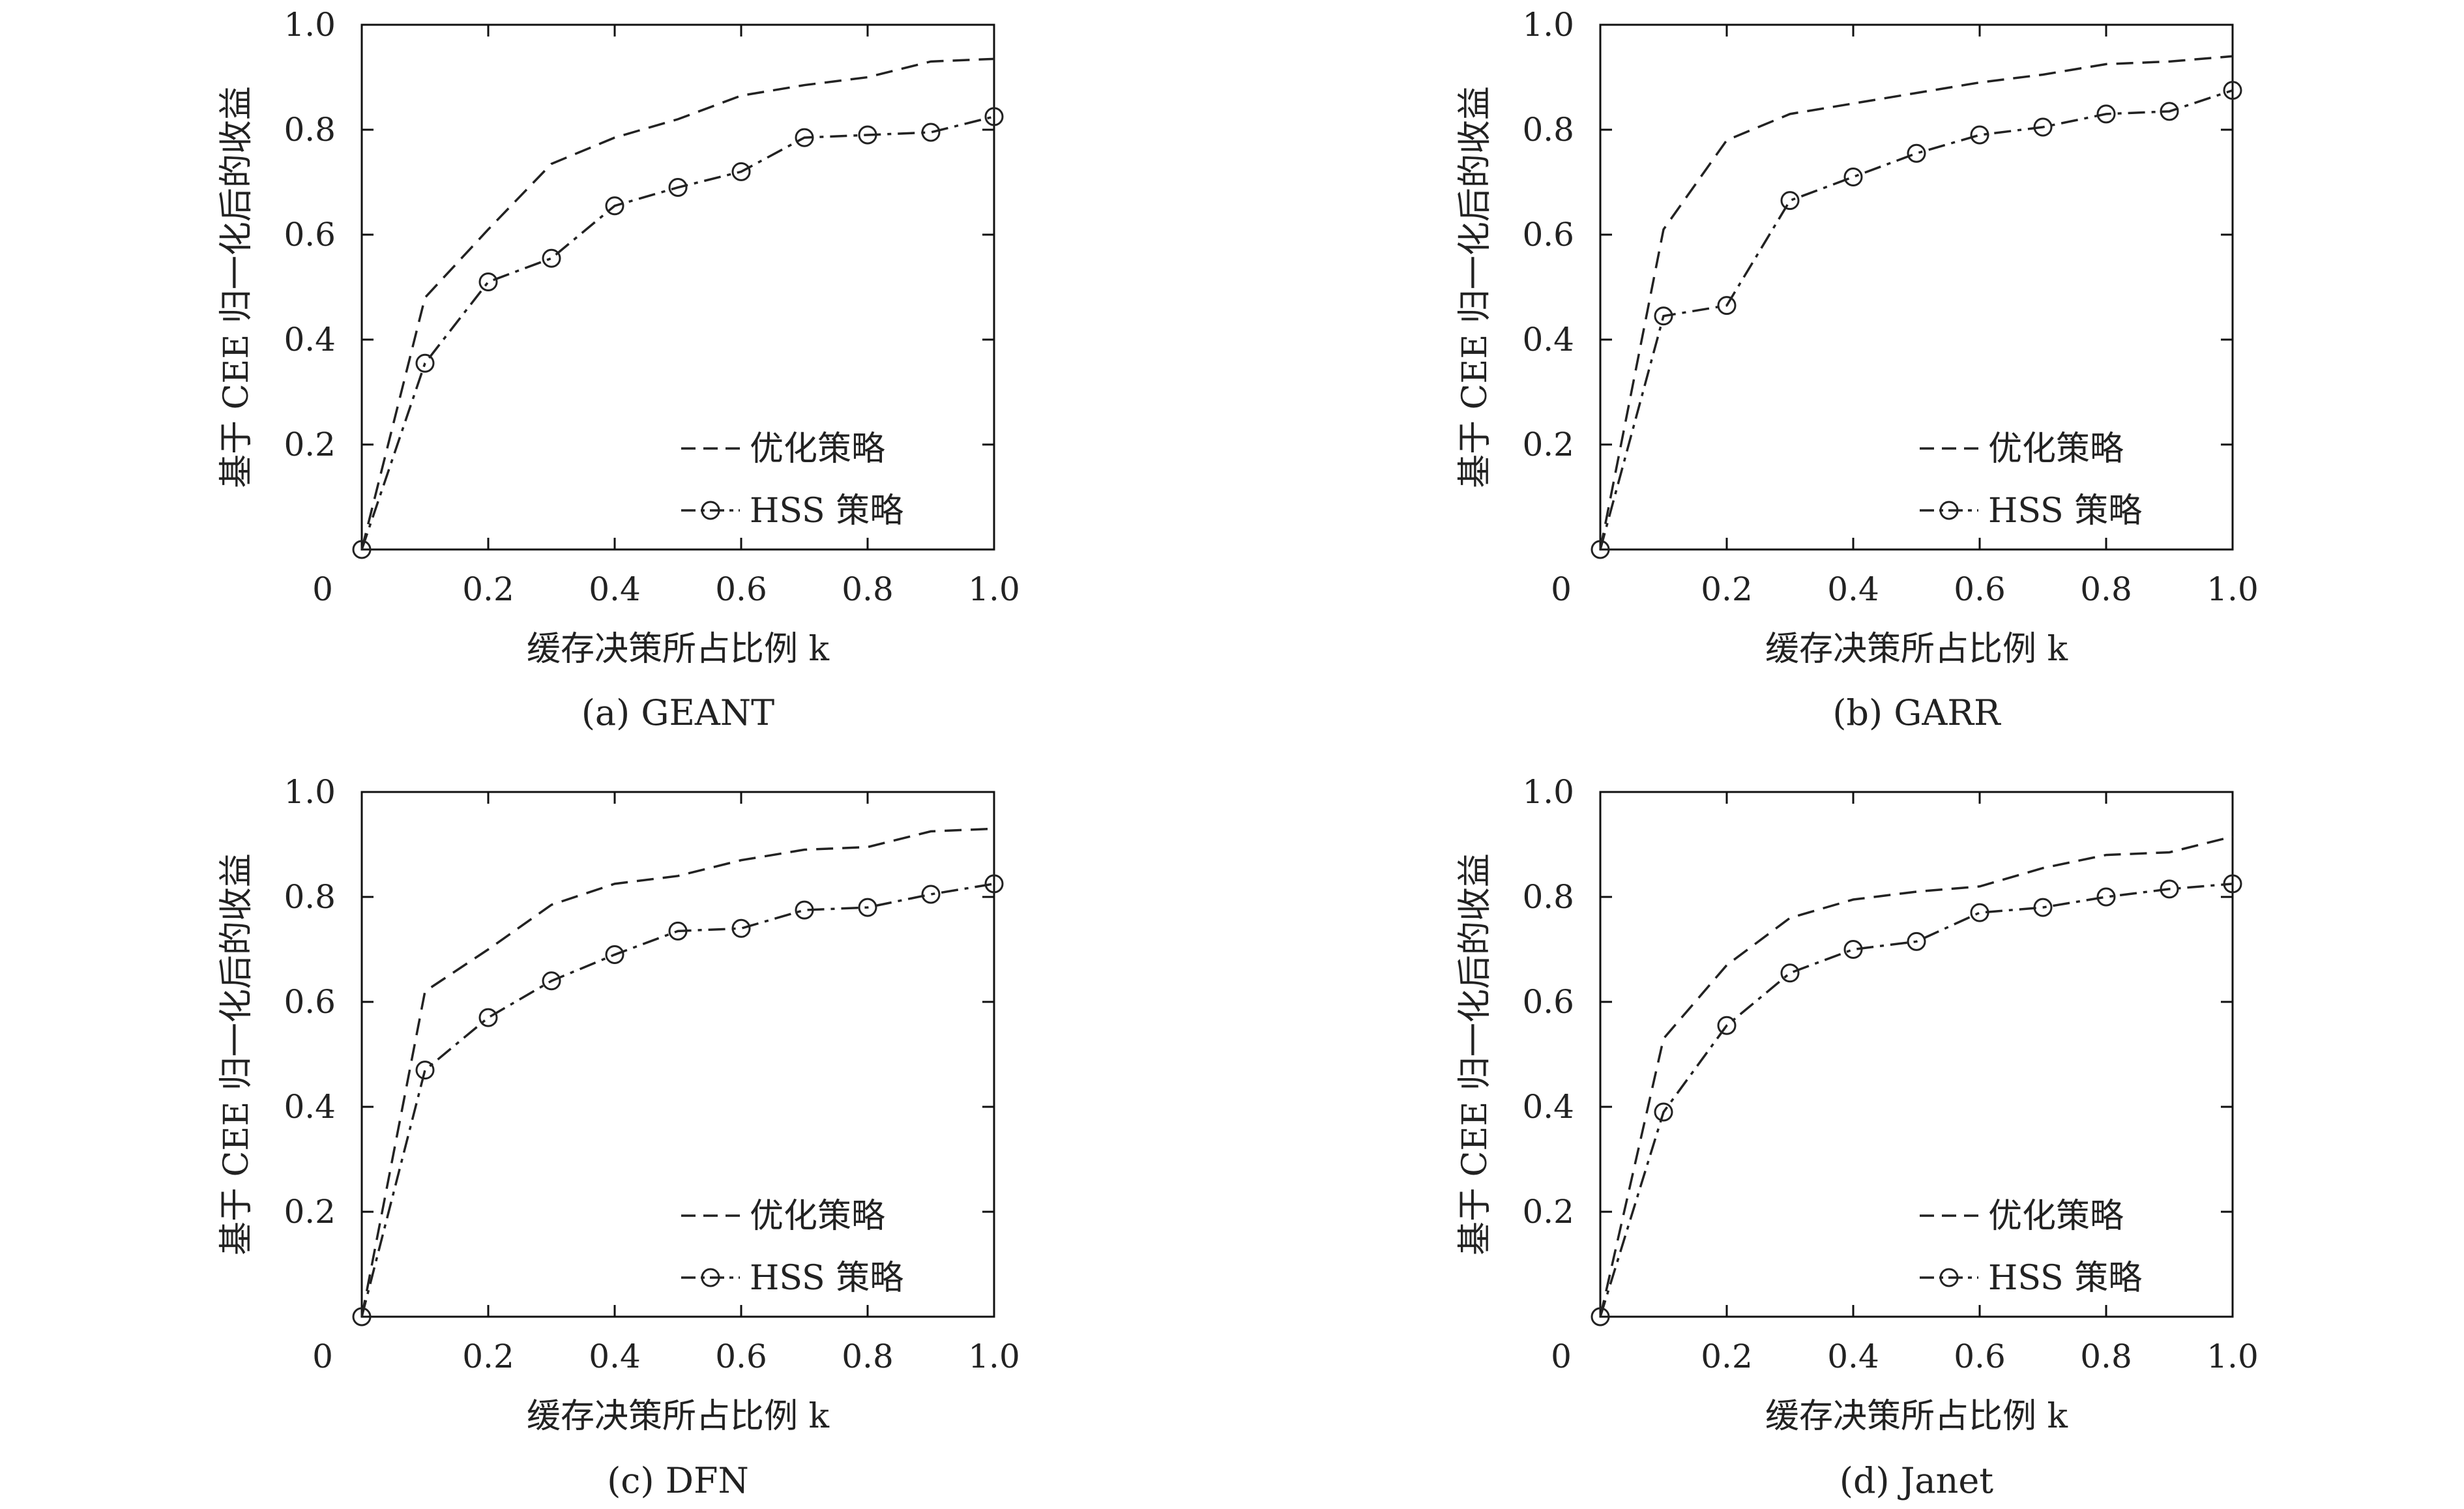 Image resolution: width=2464 pixels, height=1509 pixels. What do you see at coordinates (1917, 712) in the screenshot?
I see `chart-caption: (b) GARR` at bounding box center [1917, 712].